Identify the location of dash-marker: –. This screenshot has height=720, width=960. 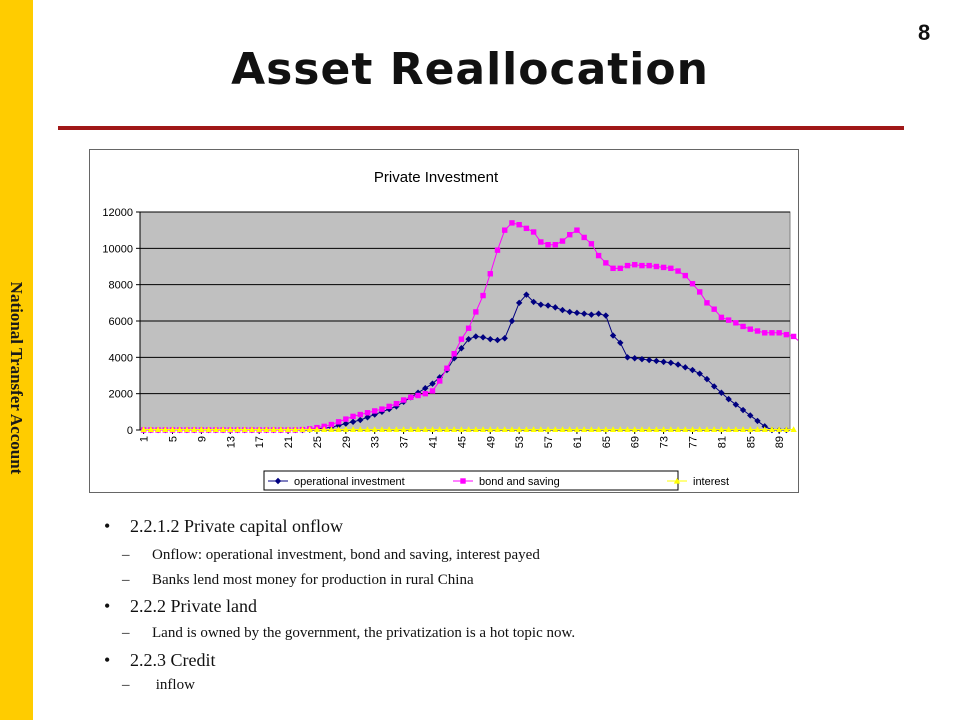
(126, 633).